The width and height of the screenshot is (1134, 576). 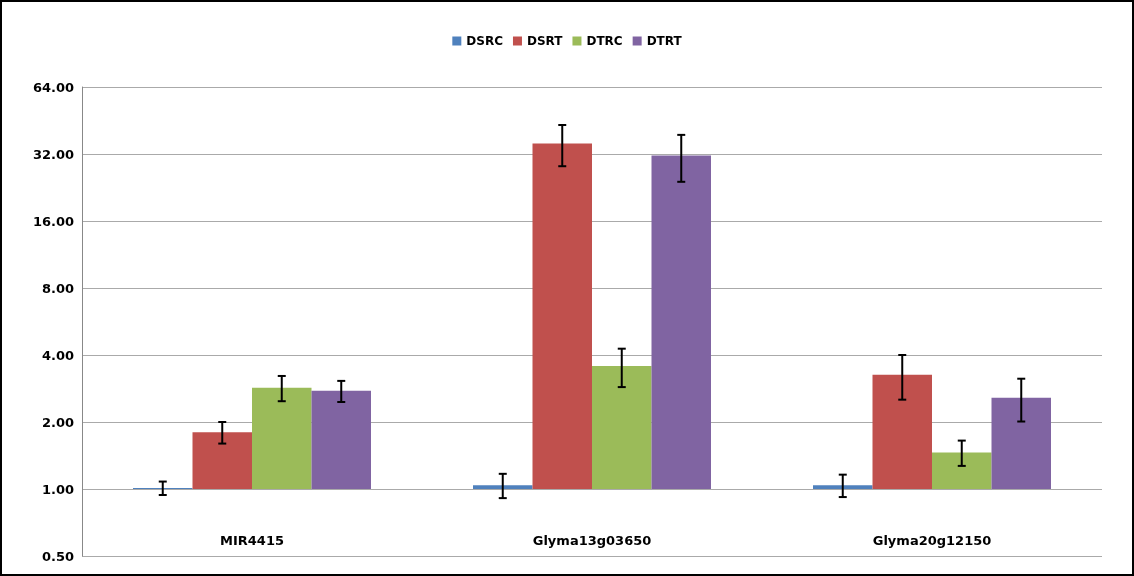 What do you see at coordinates (57, 489) in the screenshot?
I see `y-tick-label: 1.00` at bounding box center [57, 489].